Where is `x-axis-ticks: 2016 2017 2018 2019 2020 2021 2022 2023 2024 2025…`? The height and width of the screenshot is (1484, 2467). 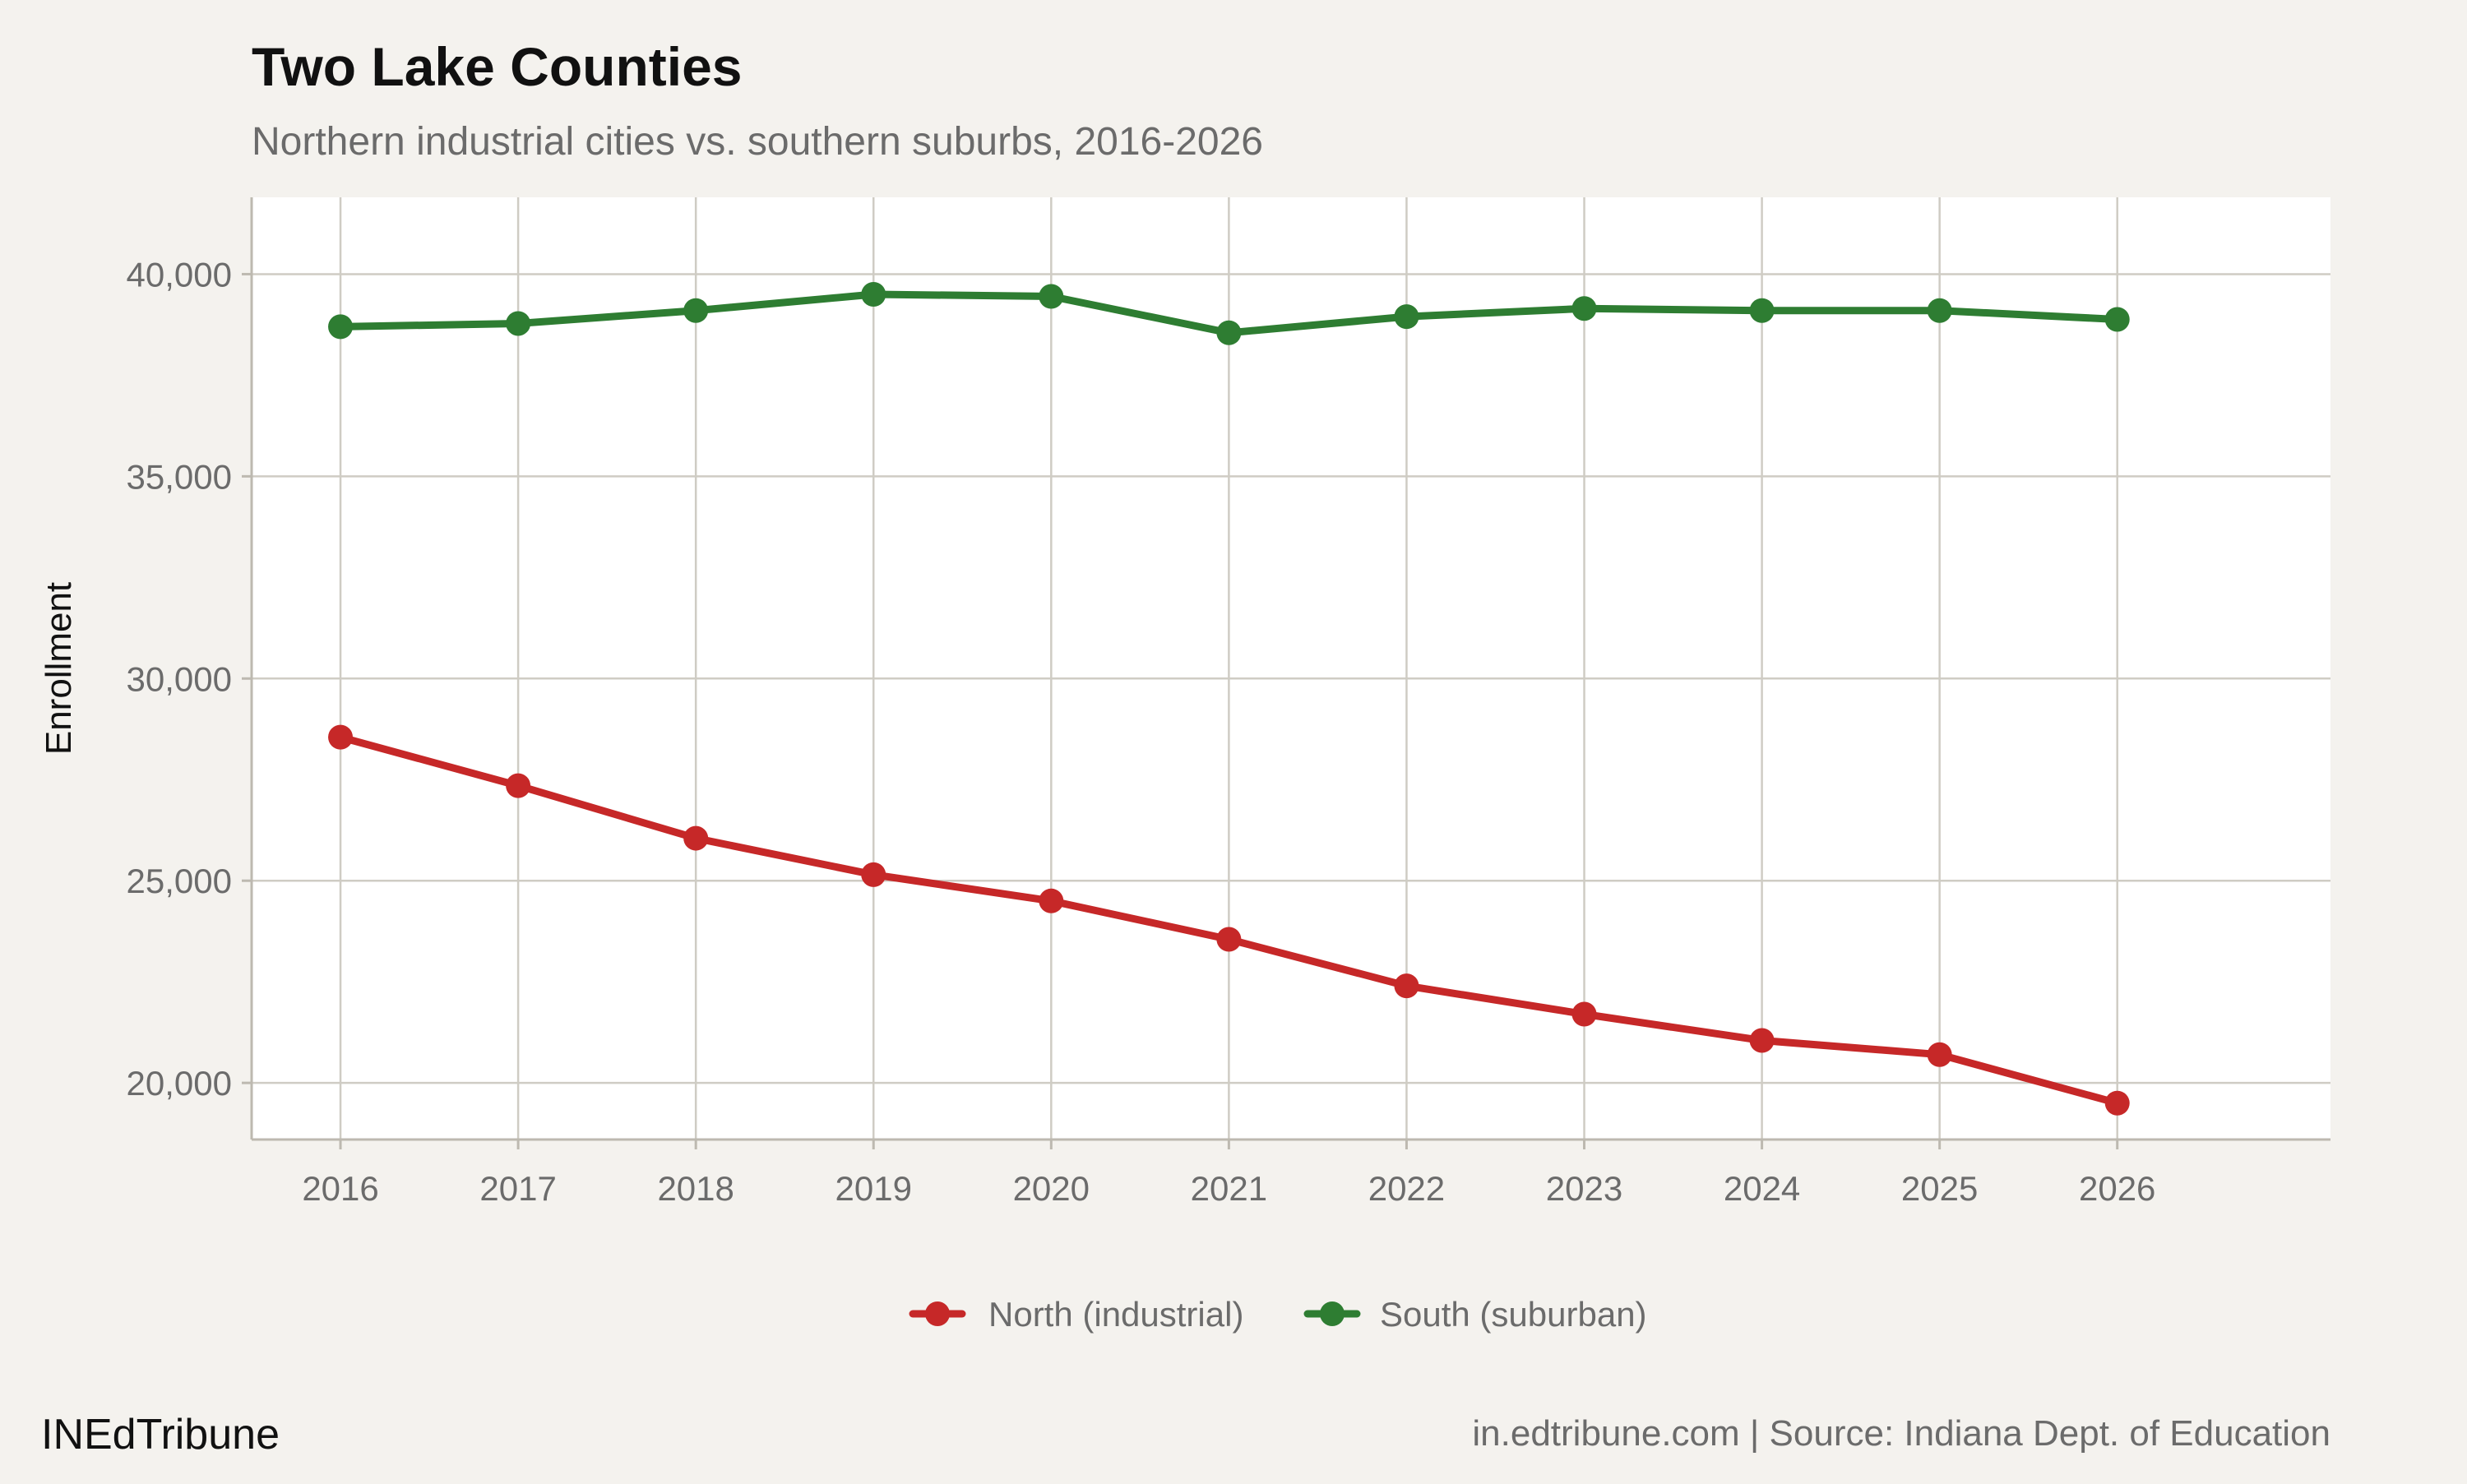
x-axis-ticks: 2016 2017 2018 2019 2020 2021 2022 2023 2024 2025… is located at coordinates (1228, 1174).